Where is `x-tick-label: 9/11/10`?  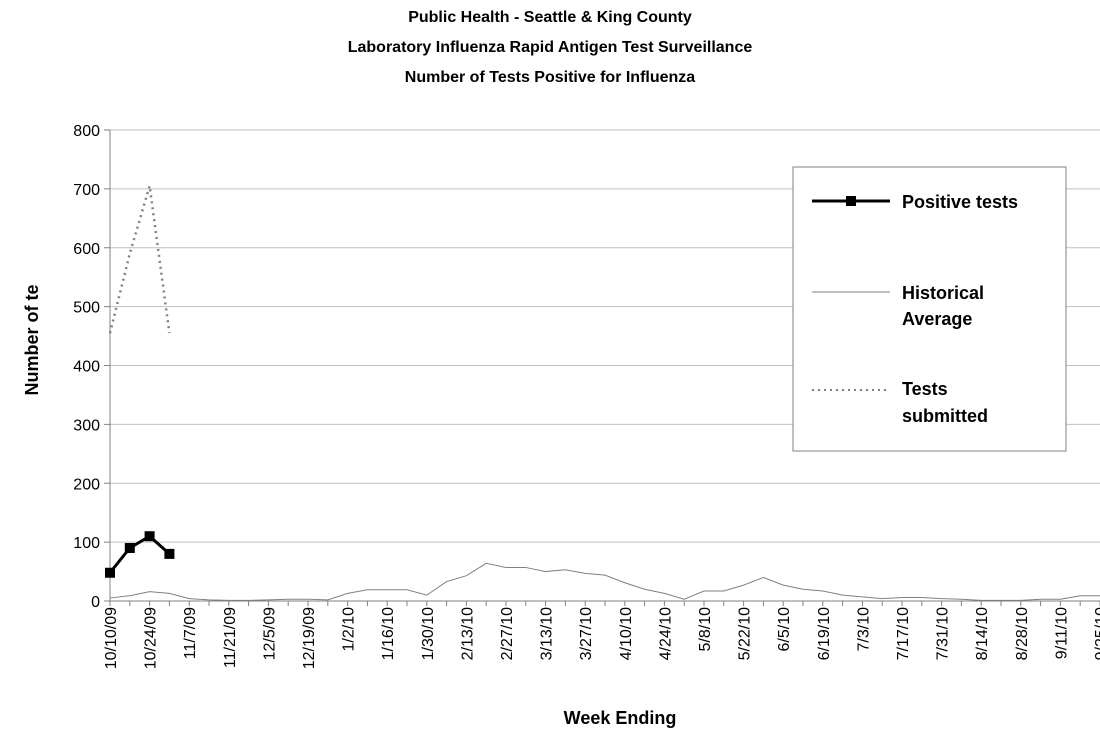 x-tick-label: 9/11/10 is located at coordinates (1061, 633).